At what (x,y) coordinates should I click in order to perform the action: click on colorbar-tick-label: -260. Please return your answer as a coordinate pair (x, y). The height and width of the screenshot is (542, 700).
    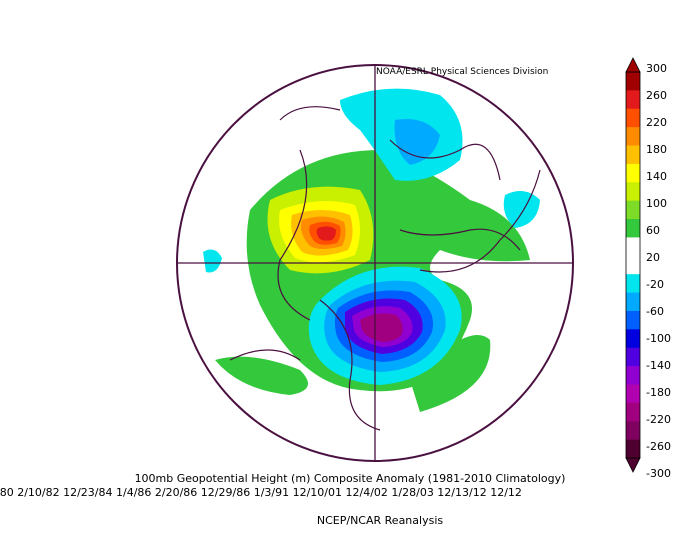
    Looking at the image, I should click on (658, 446).